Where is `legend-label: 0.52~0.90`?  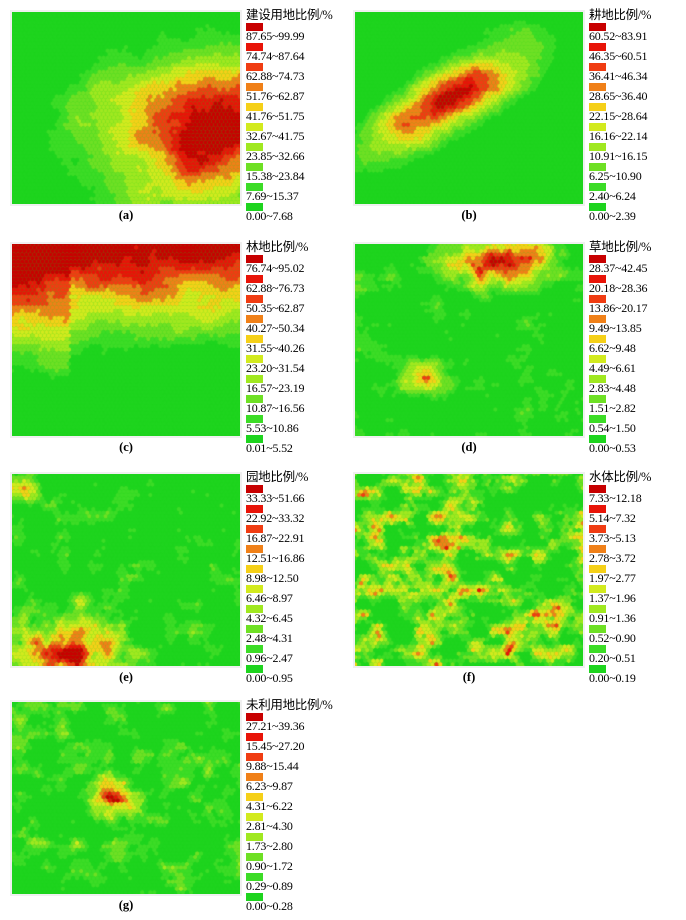
legend-label: 0.52~0.90 is located at coordinates (612, 638).